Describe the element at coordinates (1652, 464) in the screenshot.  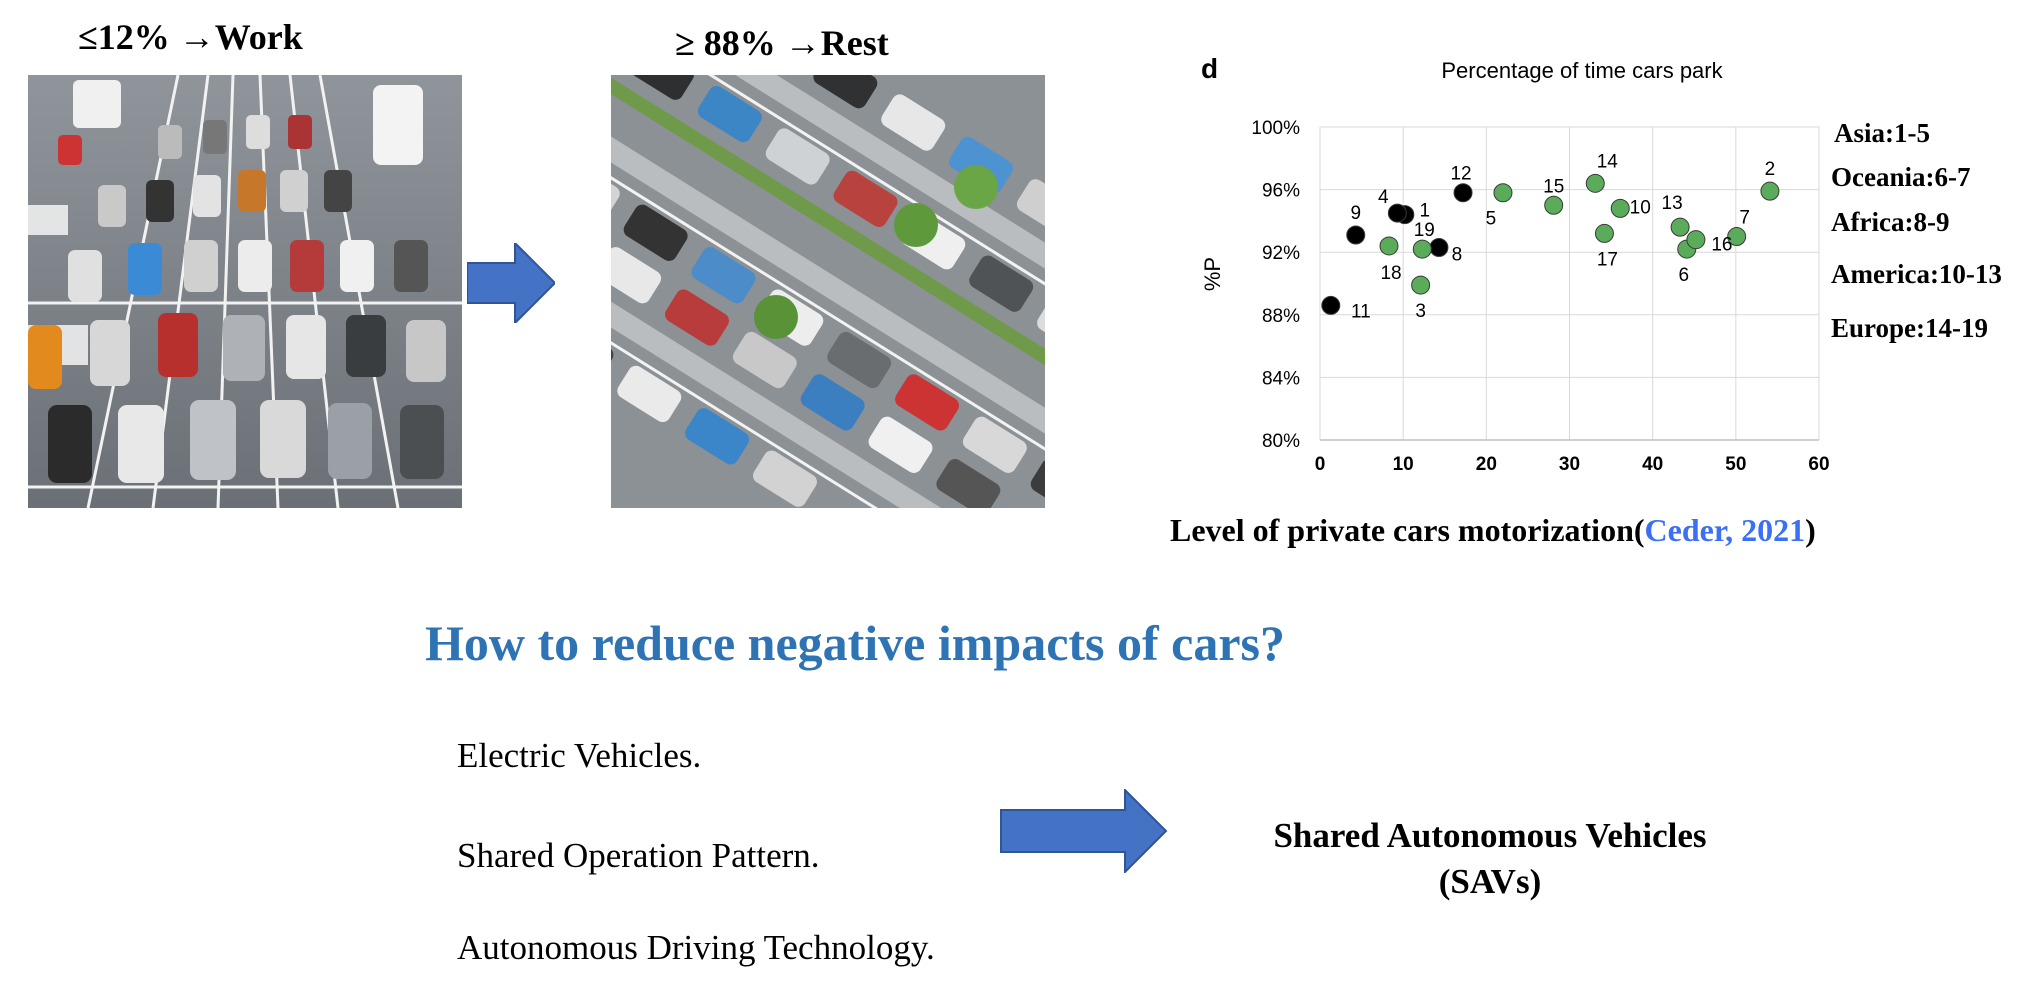
I see `x-tick-label: 40` at that location.